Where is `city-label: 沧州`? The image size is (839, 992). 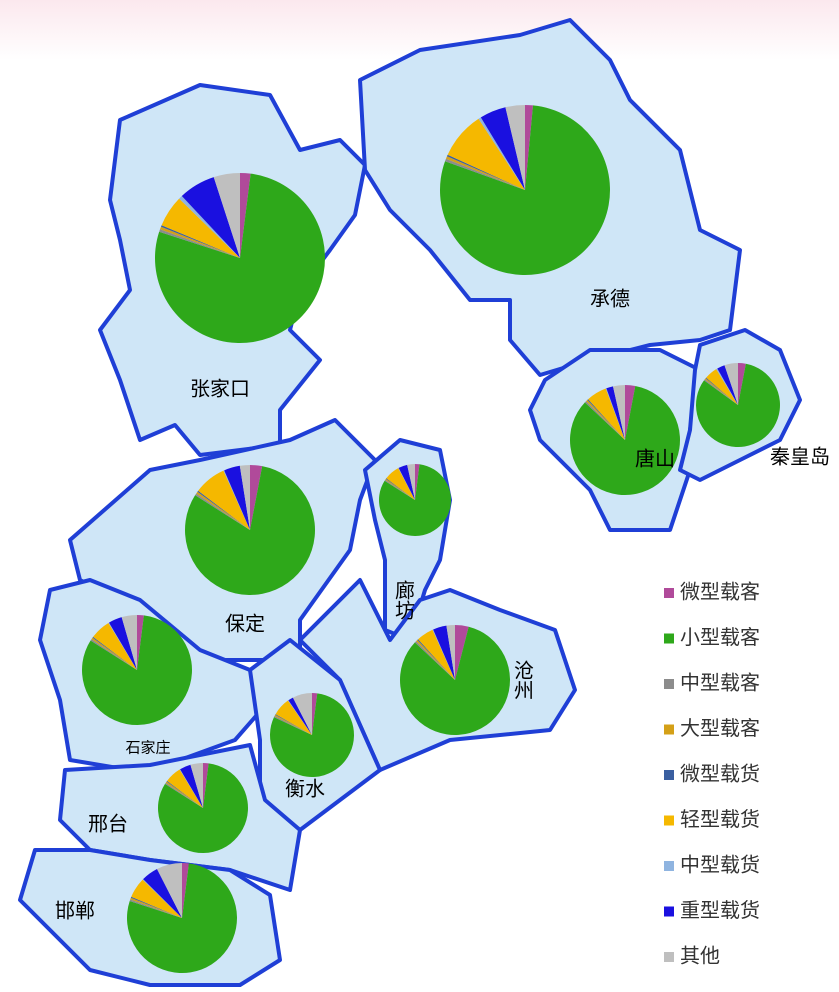
city-label: 沧州 is located at coordinates (523, 680).